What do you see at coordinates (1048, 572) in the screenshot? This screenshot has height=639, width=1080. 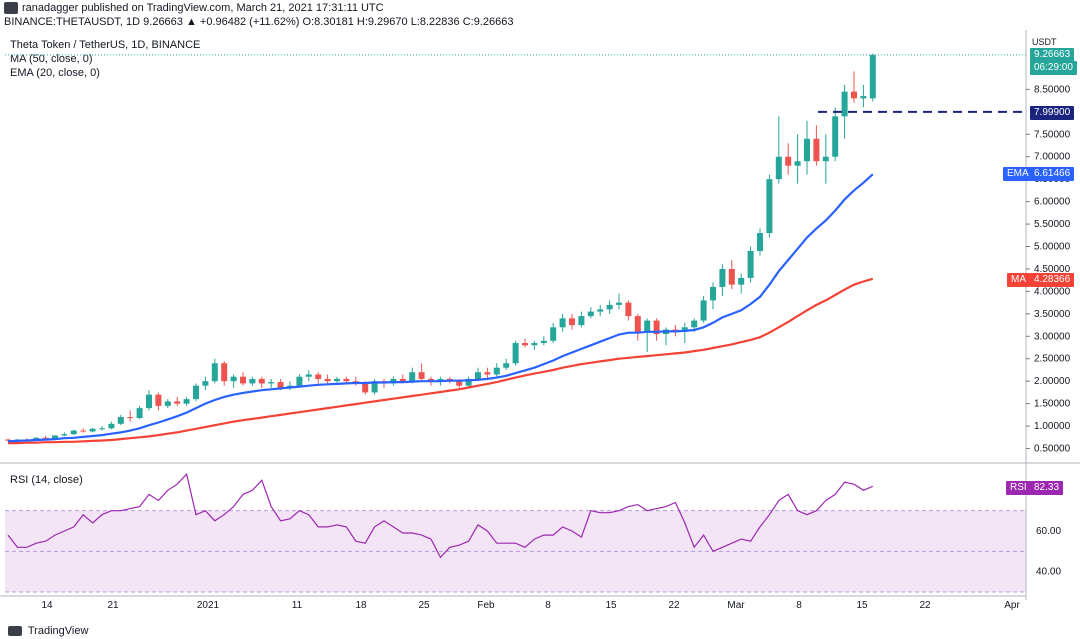 I see `rsi-tick-label: 40.00` at bounding box center [1048, 572].